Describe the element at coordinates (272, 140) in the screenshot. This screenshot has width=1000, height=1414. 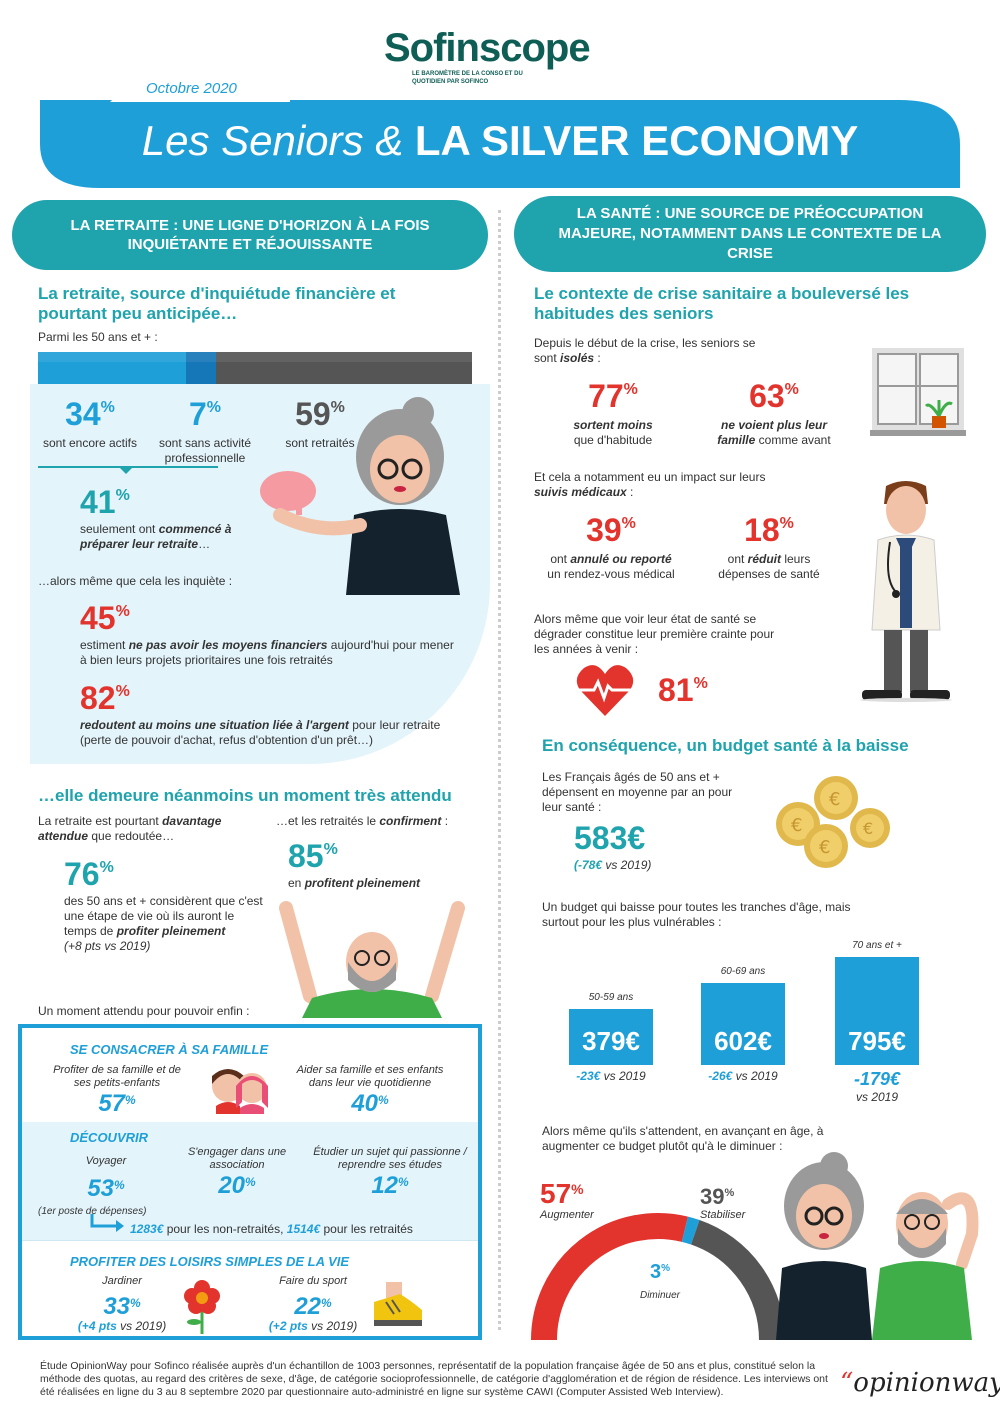
I see `title-part1: Les Seniors &` at that location.